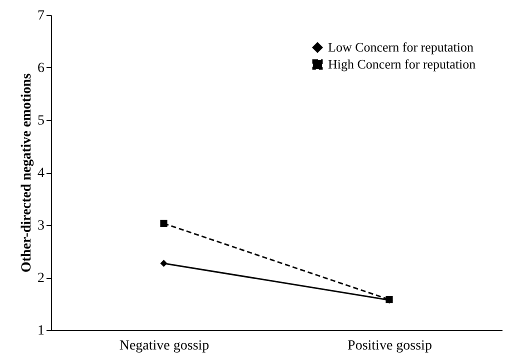  I want to click on x-tick-label: Positive gossip, so click(390, 346).